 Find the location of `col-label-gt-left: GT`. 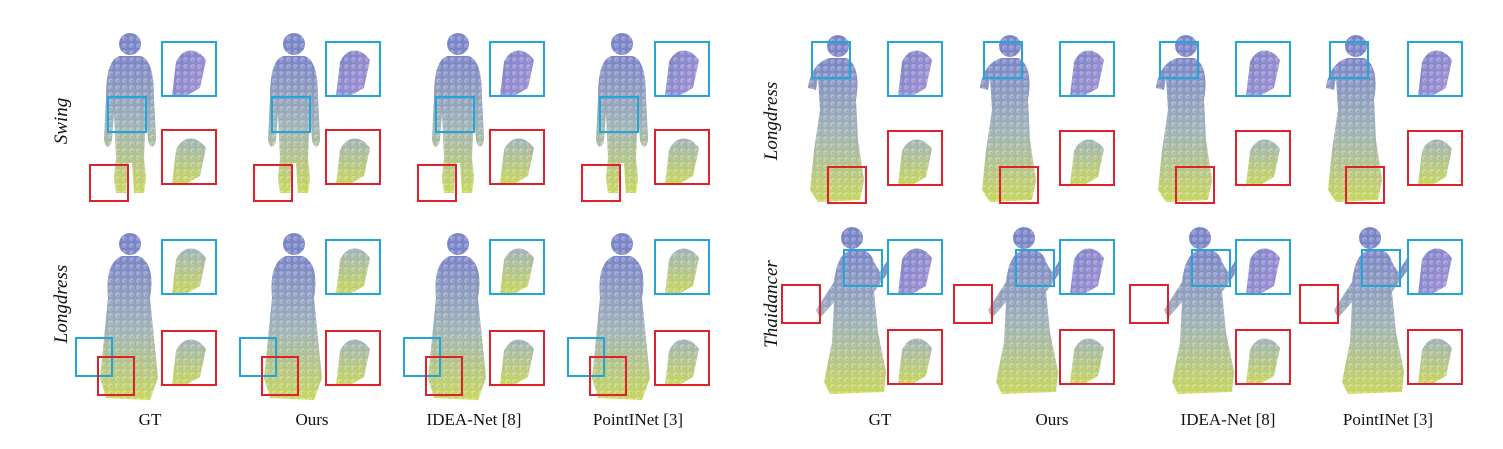

col-label-gt-left: GT is located at coordinates (150, 419).